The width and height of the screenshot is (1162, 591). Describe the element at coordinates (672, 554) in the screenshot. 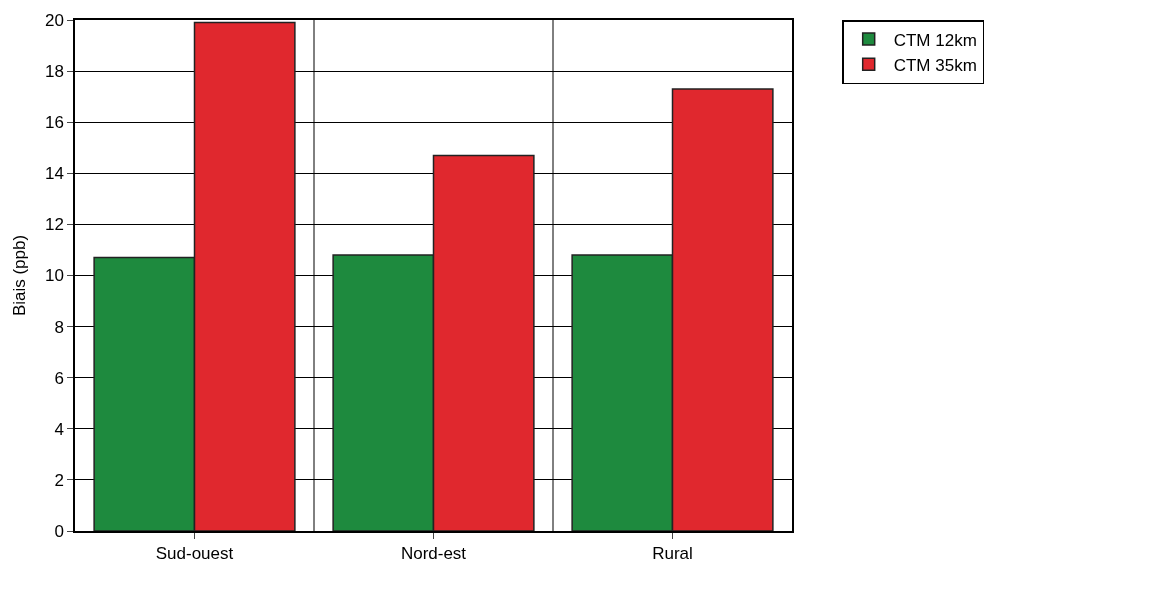

I see `x-tick-label: Rural` at that location.